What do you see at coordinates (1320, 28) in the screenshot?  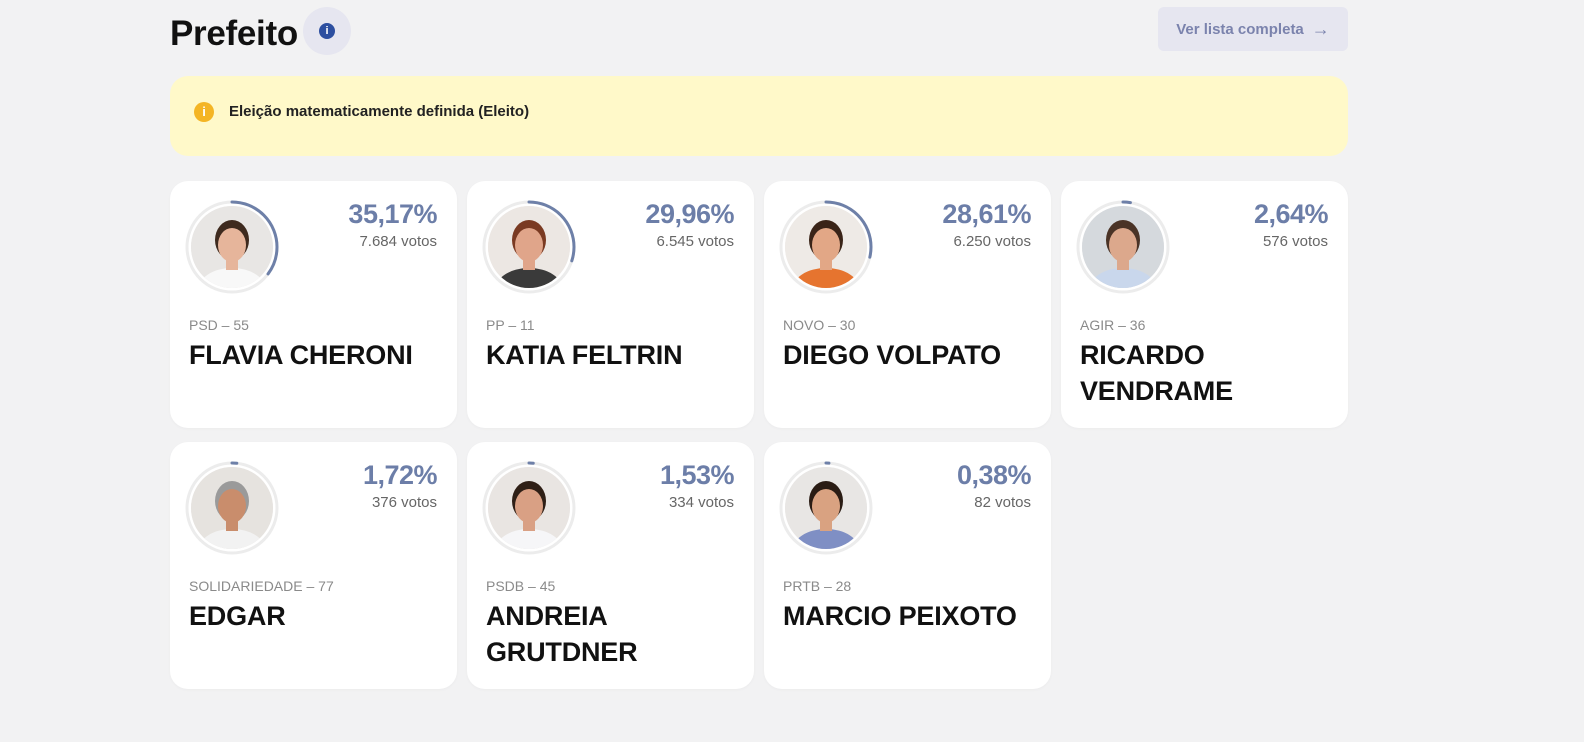 I see `arrow-right-icon: →` at bounding box center [1320, 28].